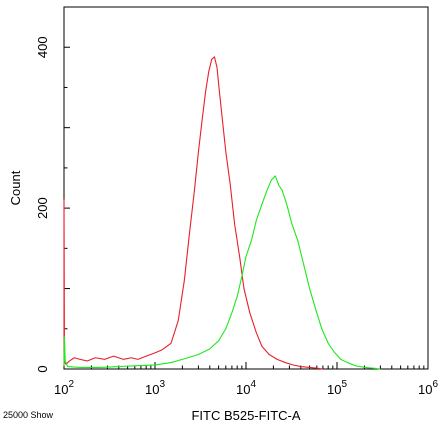 The width and height of the screenshot is (441, 434). I want to click on x-tick-label: 10⁵, so click(337, 388).